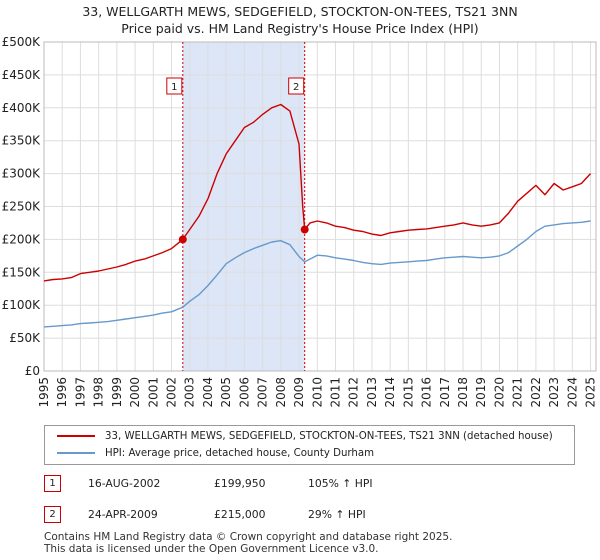 This screenshot has width=600, height=560. I want to click on x-tick-label: 1995, so click(44, 392).